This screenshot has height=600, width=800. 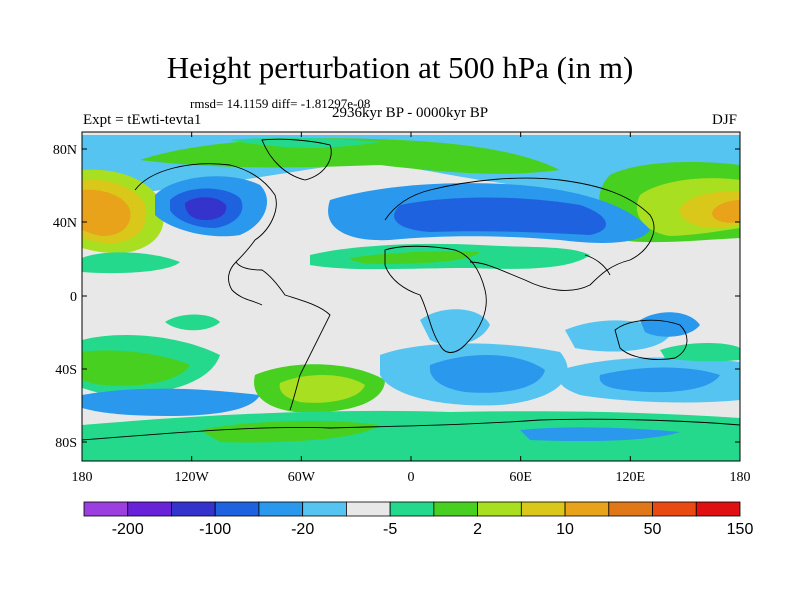 I want to click on colorbar-label: 10, so click(x=565, y=529).